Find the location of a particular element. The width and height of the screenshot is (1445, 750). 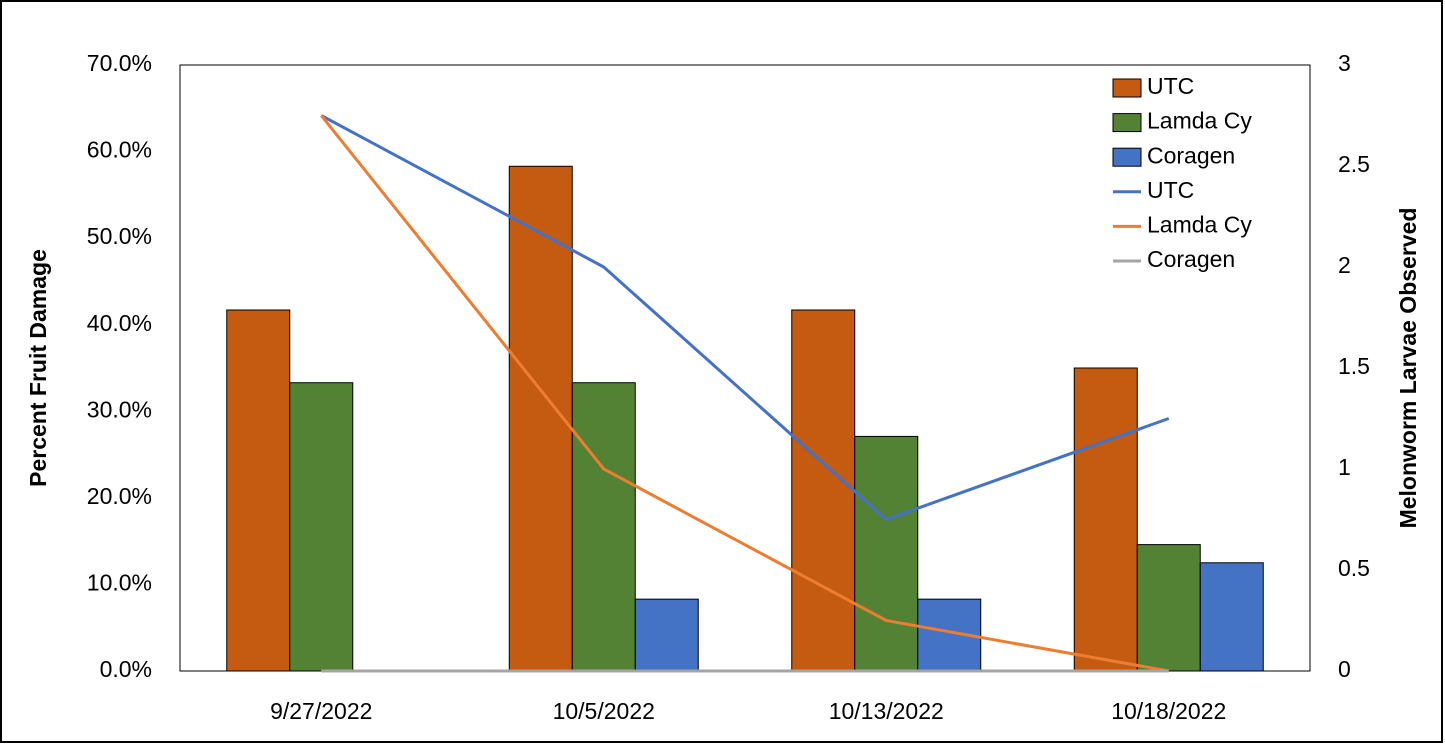

y2-tick-label: 0.5 is located at coordinates (1354, 568).